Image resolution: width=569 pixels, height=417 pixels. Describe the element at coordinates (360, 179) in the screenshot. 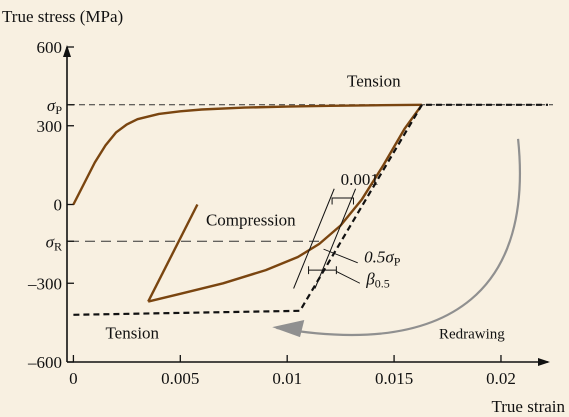

I see `chart-annotation: 0.001` at that location.